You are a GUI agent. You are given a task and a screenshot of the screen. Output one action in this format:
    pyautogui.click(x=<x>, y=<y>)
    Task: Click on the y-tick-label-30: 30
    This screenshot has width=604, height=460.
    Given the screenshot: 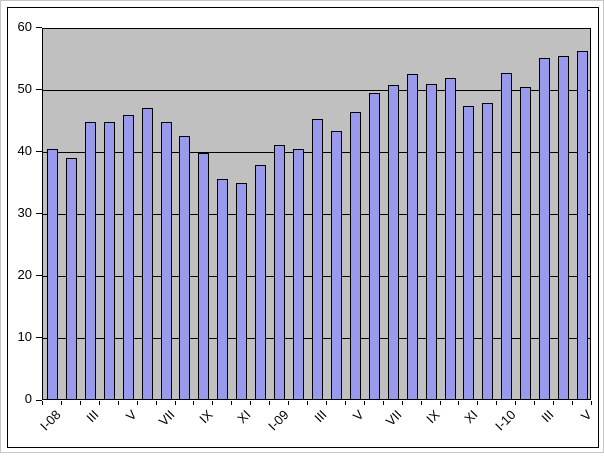 What is the action you would take?
    pyautogui.click(x=24, y=212)
    